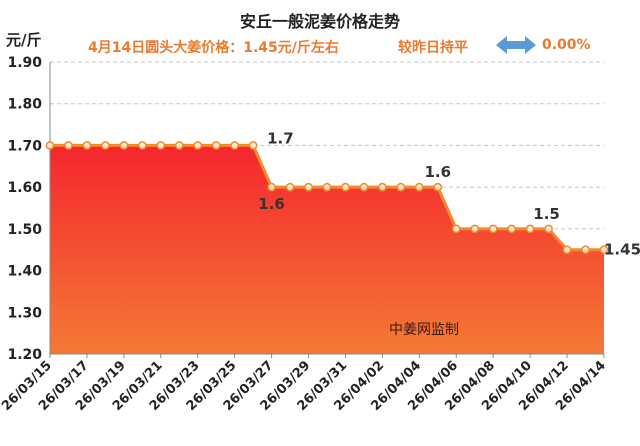  What do you see at coordinates (24, 63) in the screenshot?
I see `y-tick-label: 1.90` at bounding box center [24, 63].